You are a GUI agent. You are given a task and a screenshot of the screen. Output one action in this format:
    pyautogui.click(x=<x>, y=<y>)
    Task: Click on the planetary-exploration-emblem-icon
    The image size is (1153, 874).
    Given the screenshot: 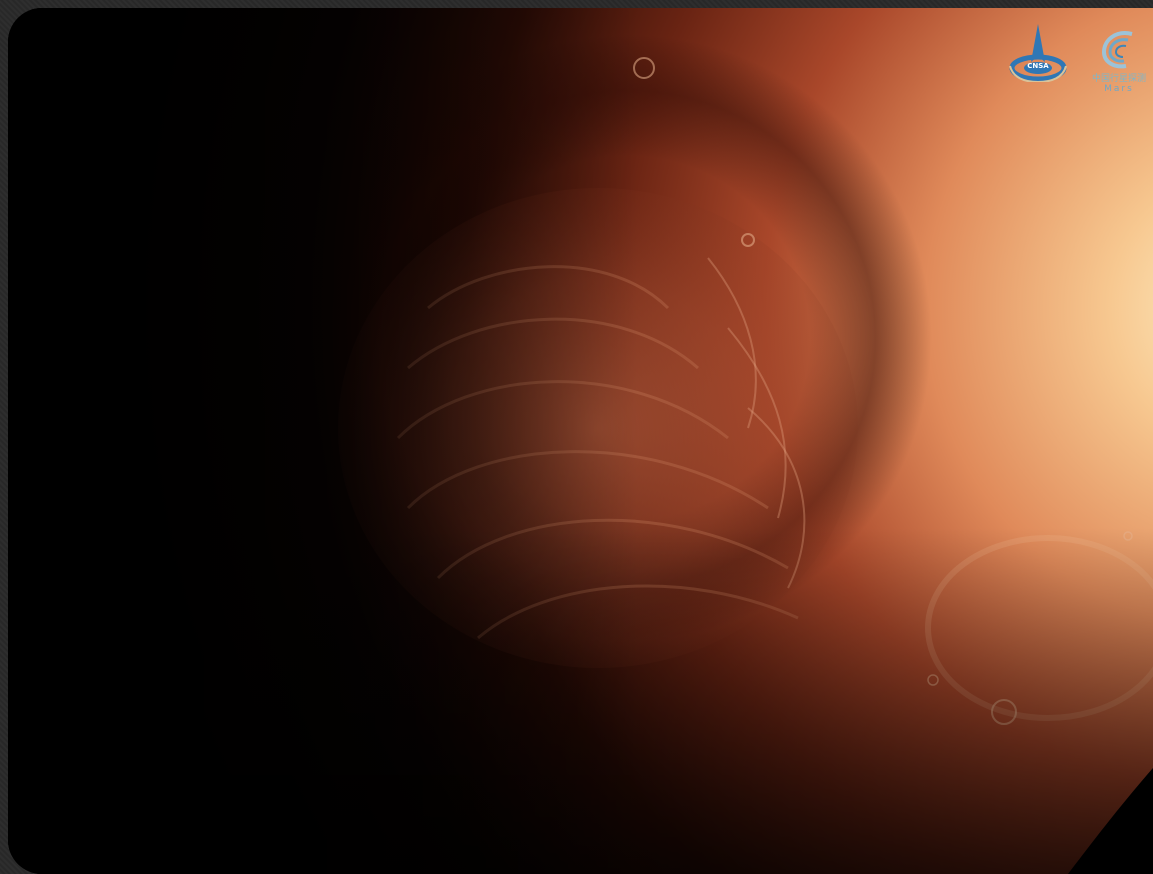 What is the action you would take?
    pyautogui.click(x=1117, y=50)
    